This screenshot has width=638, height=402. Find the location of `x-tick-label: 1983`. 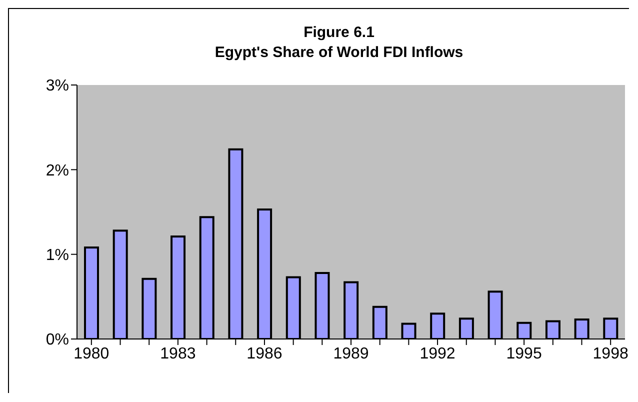

x-tick-label: 1983 is located at coordinates (178, 353).